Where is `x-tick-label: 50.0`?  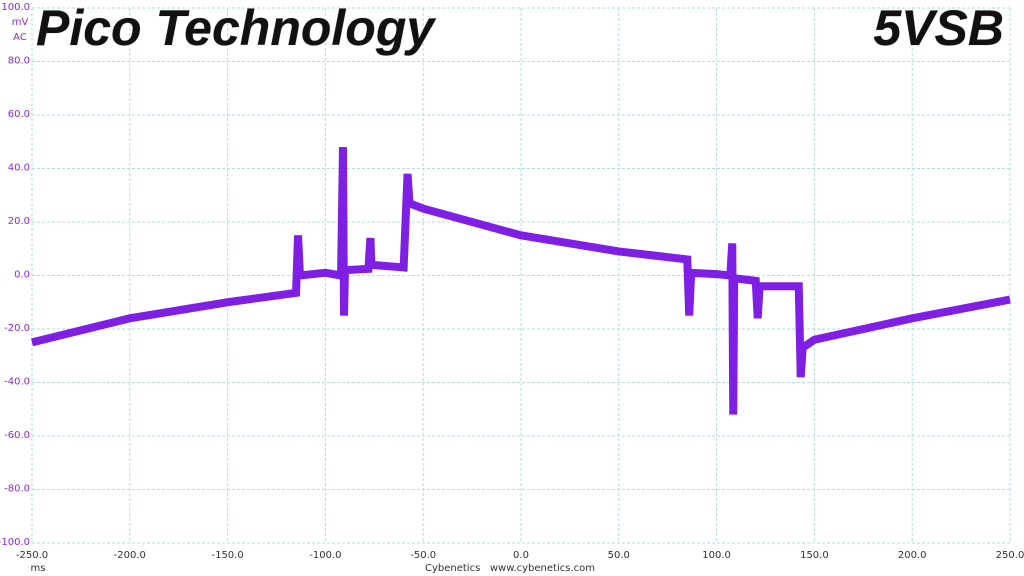 x-tick-label: 50.0 is located at coordinates (619, 555).